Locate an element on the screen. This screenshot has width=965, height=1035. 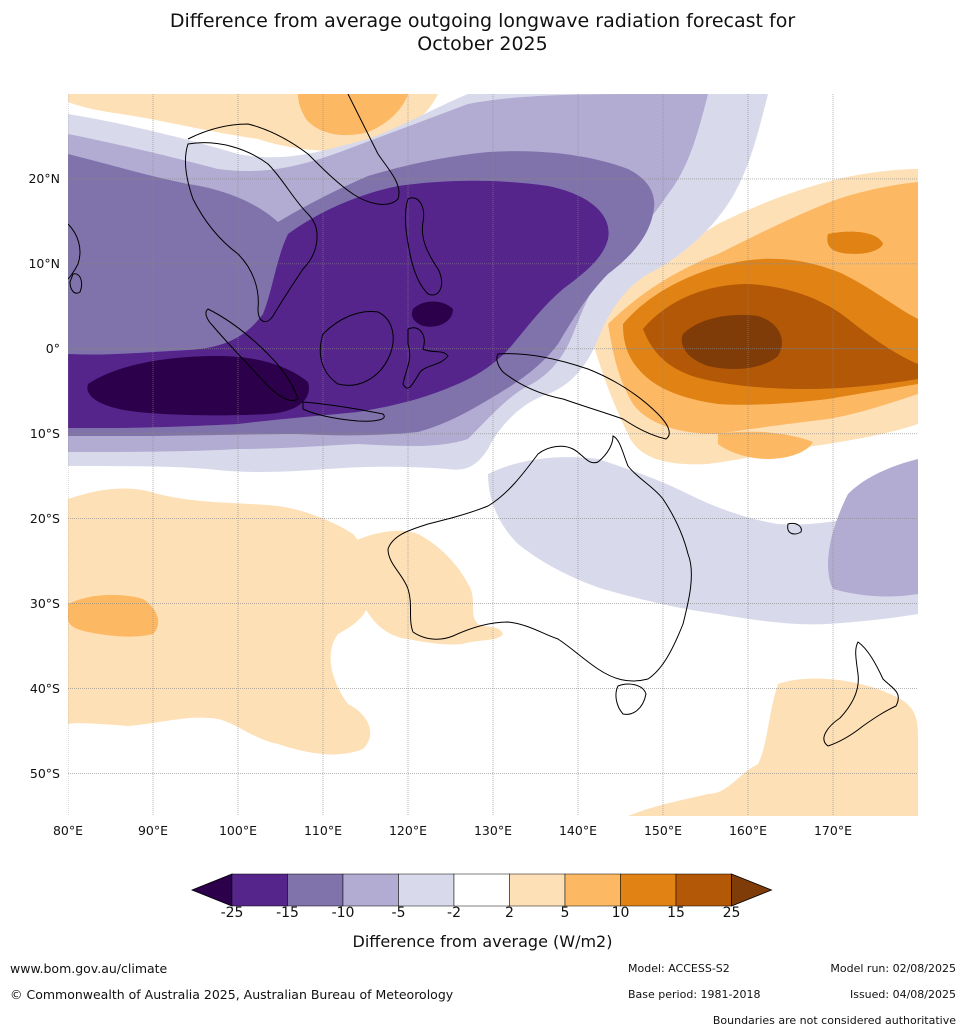
footer-model: Model: ACCESS-S2 is located at coordinates (679, 968).